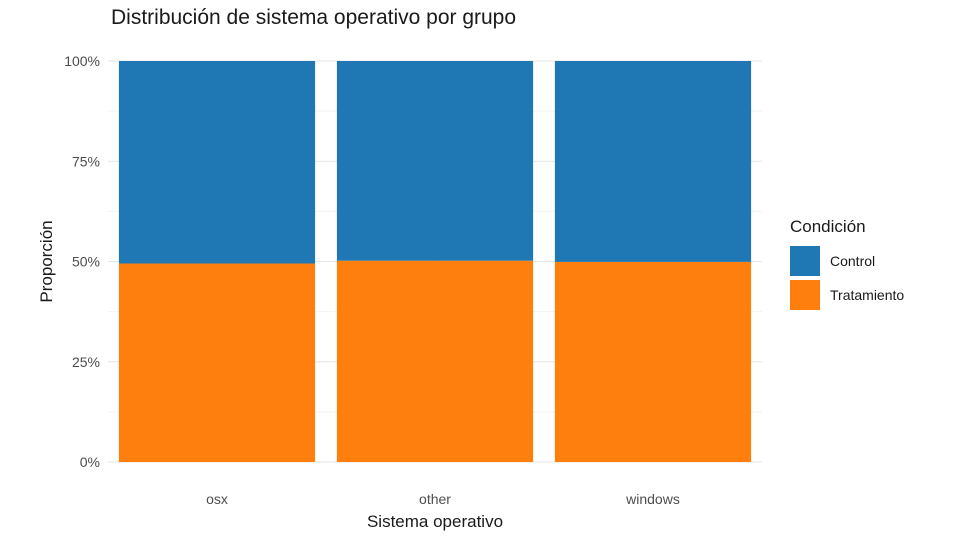 Image resolution: width=960 pixels, height=540 pixels. What do you see at coordinates (652, 499) in the screenshot?
I see `x-tick-label: windows` at bounding box center [652, 499].